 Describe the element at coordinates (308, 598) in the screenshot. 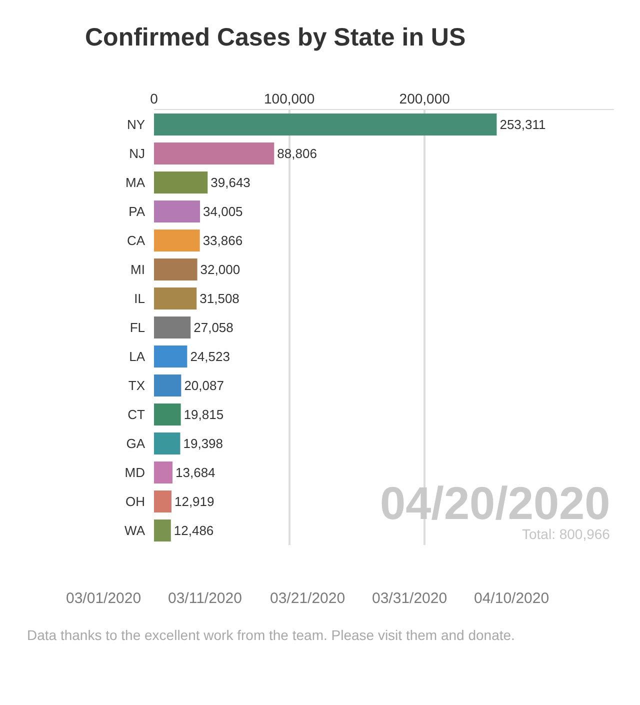

I see `text: 03/21/2020` at that location.